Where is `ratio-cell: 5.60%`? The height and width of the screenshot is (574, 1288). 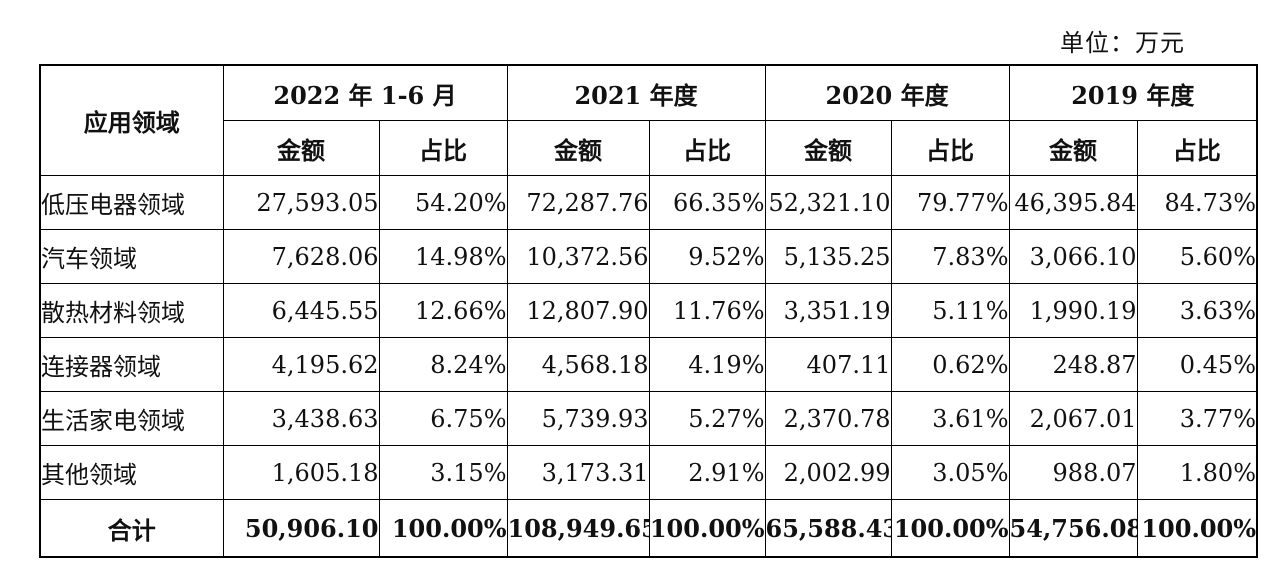 ratio-cell: 5.60% is located at coordinates (1197, 256).